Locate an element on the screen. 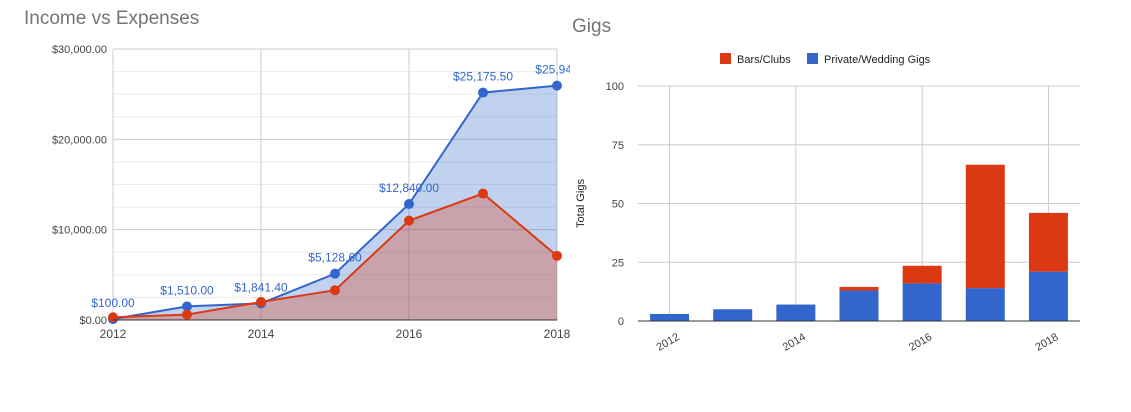 The image size is (1131, 412). data-label: $5,128.60 is located at coordinates (335, 258).